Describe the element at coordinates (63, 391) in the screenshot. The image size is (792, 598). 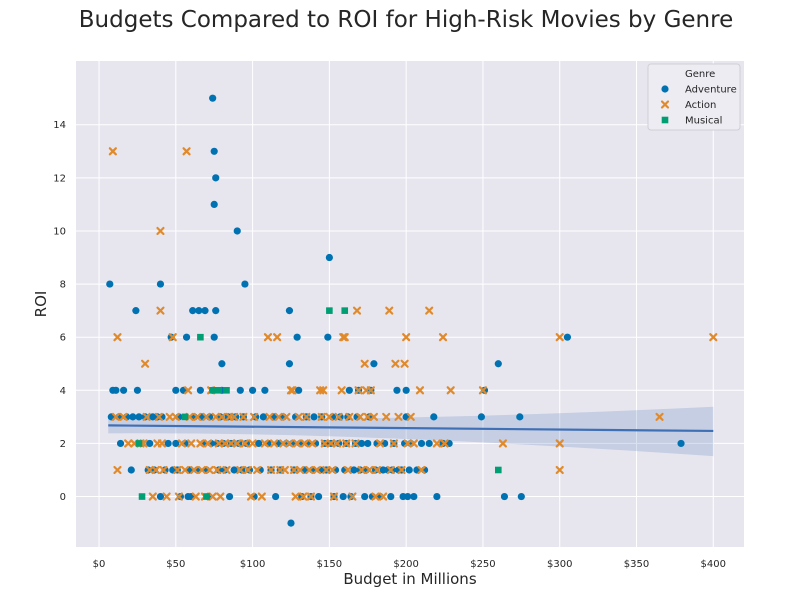
I see `y-tick-label: 4` at that location.